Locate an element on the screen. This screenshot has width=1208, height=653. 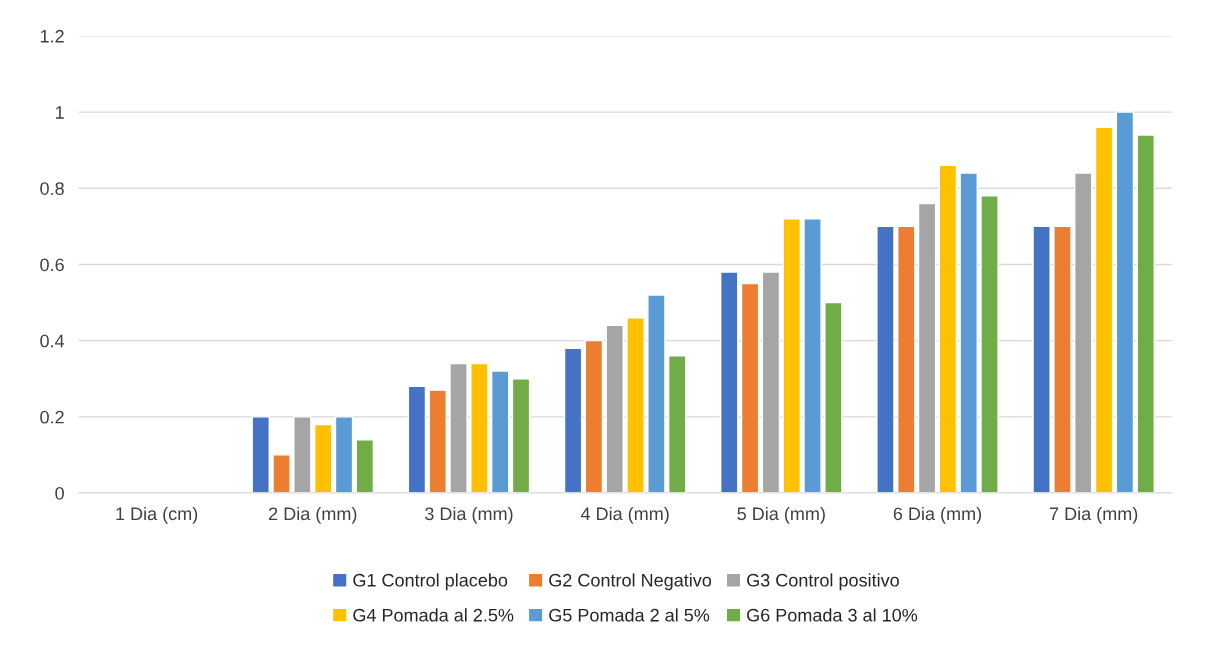
x-tick-label: 4 Dia (mm) is located at coordinates (624, 515).